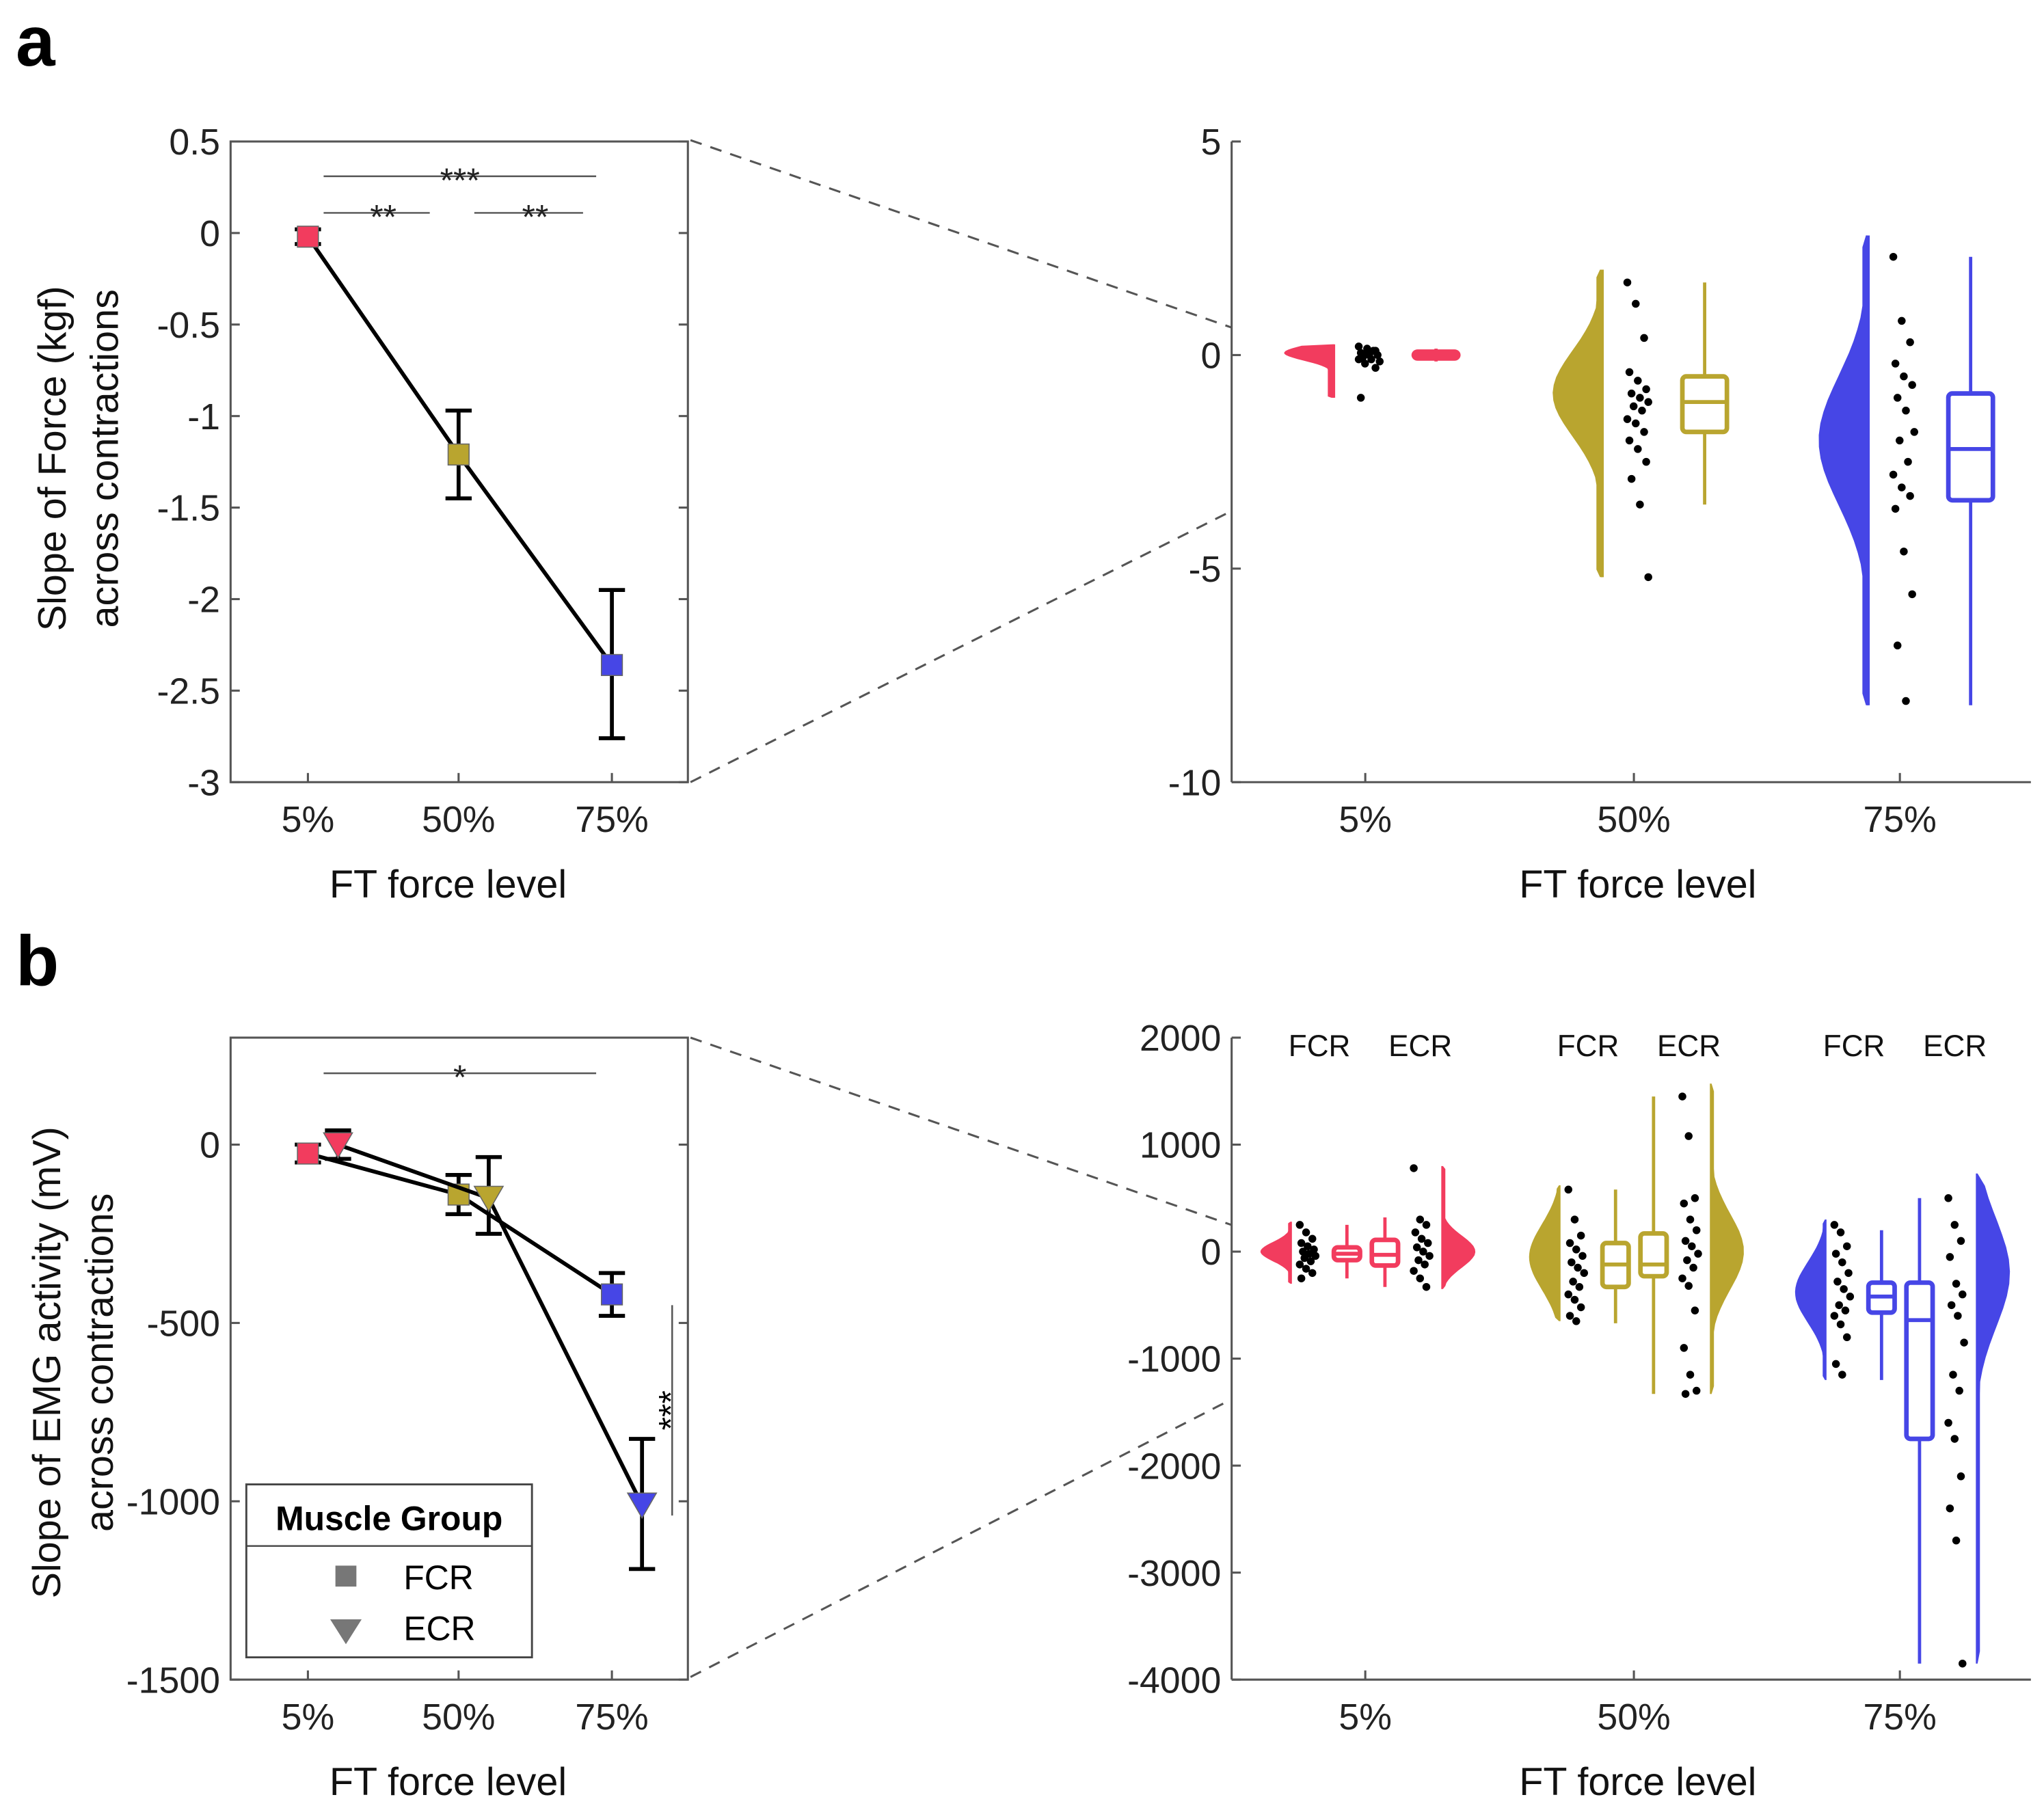 The width and height of the screenshot is (2044, 1808). What do you see at coordinates (388, 1519) in the screenshot?
I see `legend-title: Muscle Group` at bounding box center [388, 1519].